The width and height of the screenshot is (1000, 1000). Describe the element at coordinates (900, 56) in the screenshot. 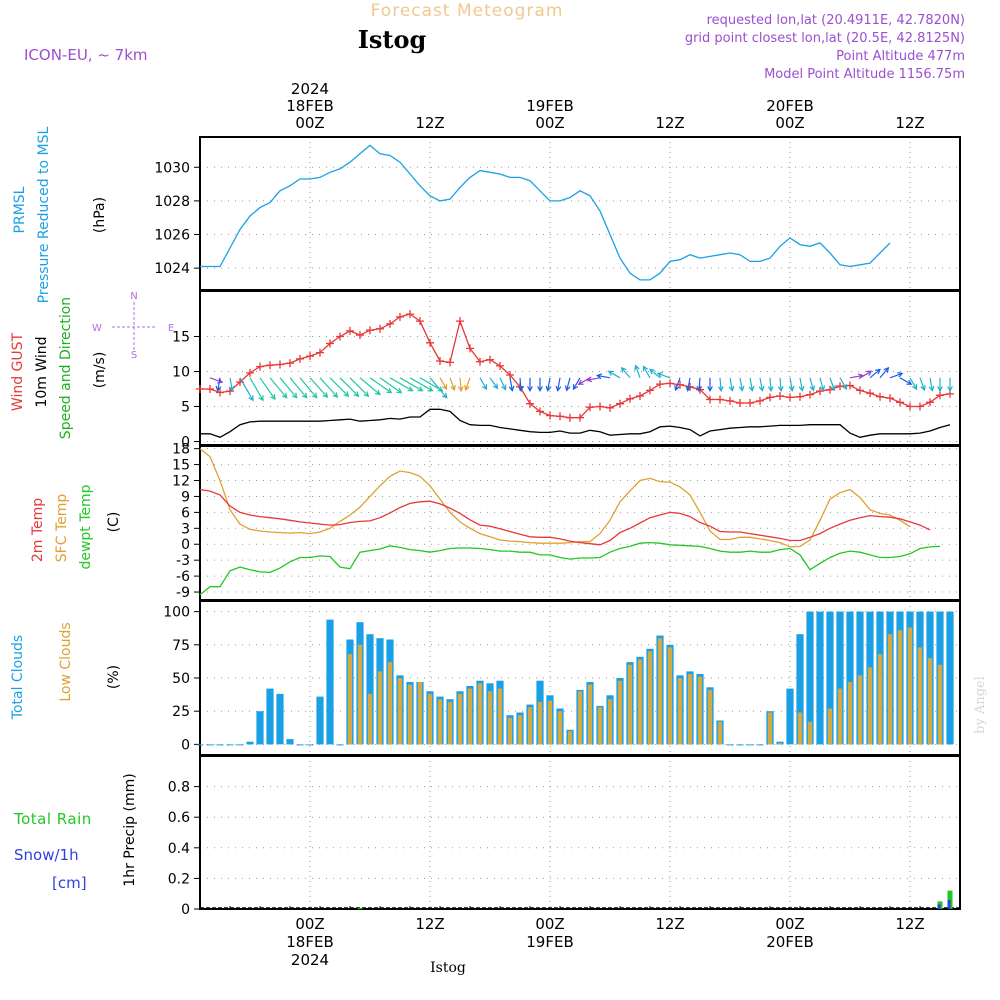

I see `point-altitude: Point Altitude 477m` at that location.